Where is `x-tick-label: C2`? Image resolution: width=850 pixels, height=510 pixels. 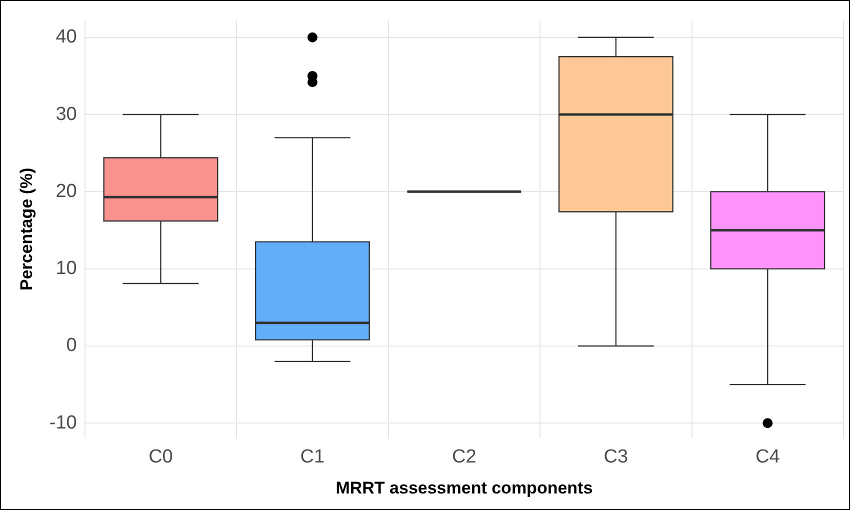 x-tick-label: C2 is located at coordinates (464, 457).